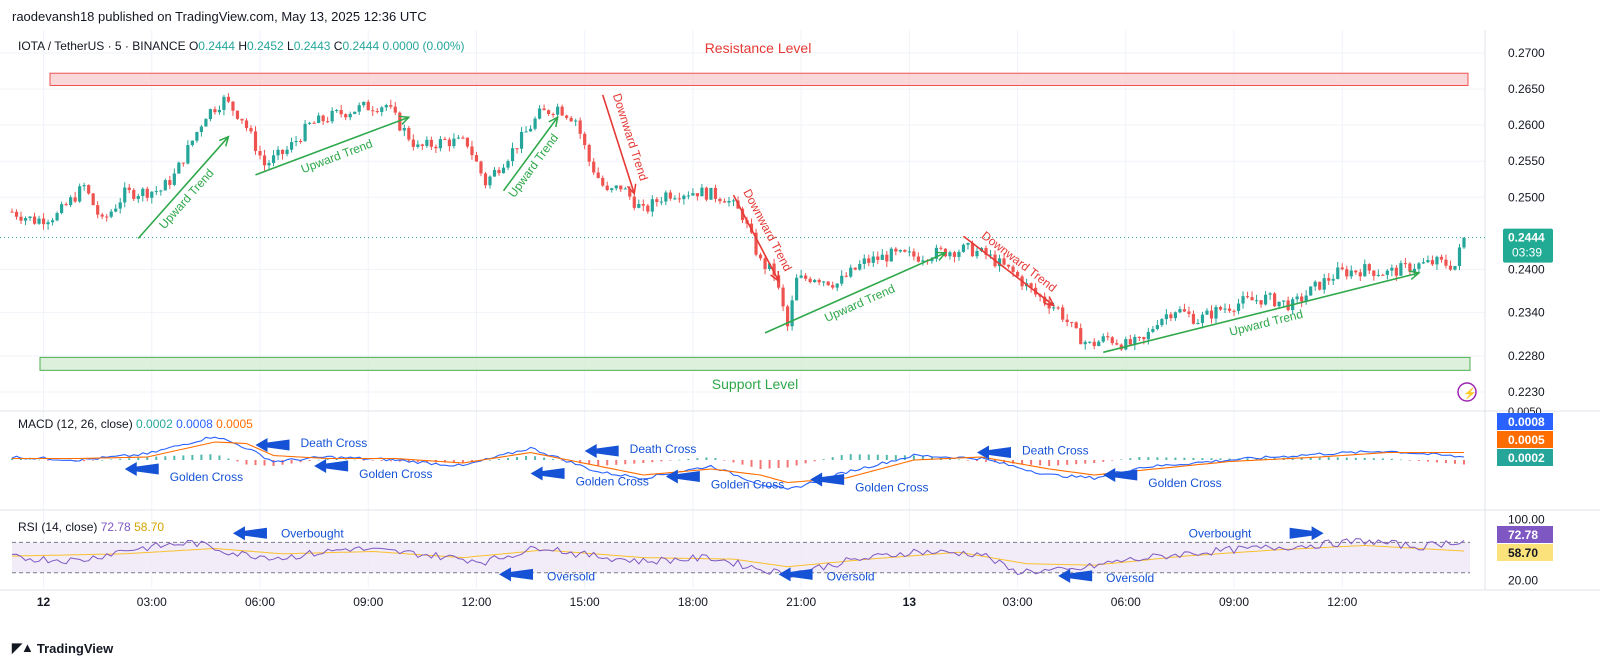  I want to click on alert-bolt-icon, so click(1467, 392).